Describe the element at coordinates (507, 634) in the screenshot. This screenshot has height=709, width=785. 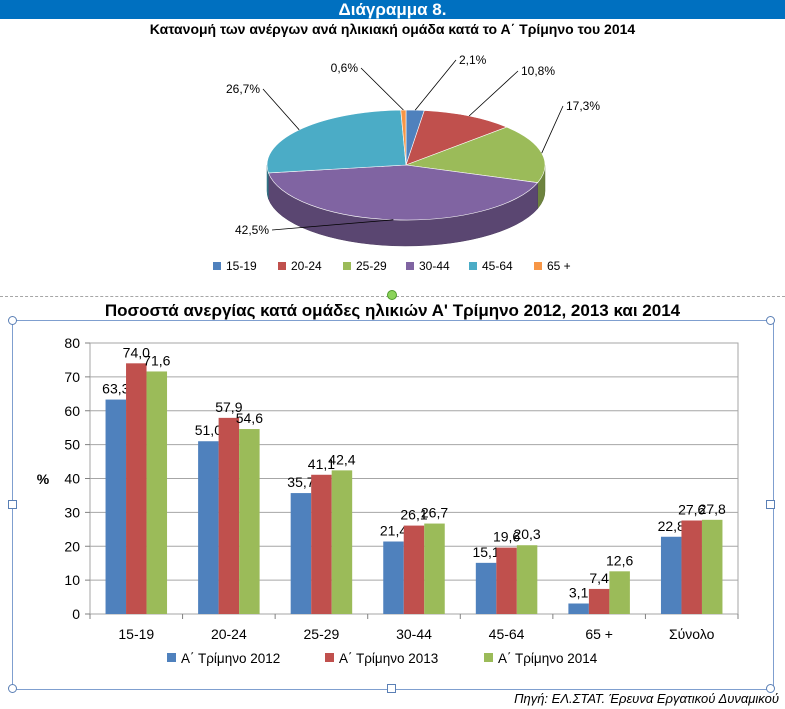
I see `x-tick-label: 45-64` at that location.